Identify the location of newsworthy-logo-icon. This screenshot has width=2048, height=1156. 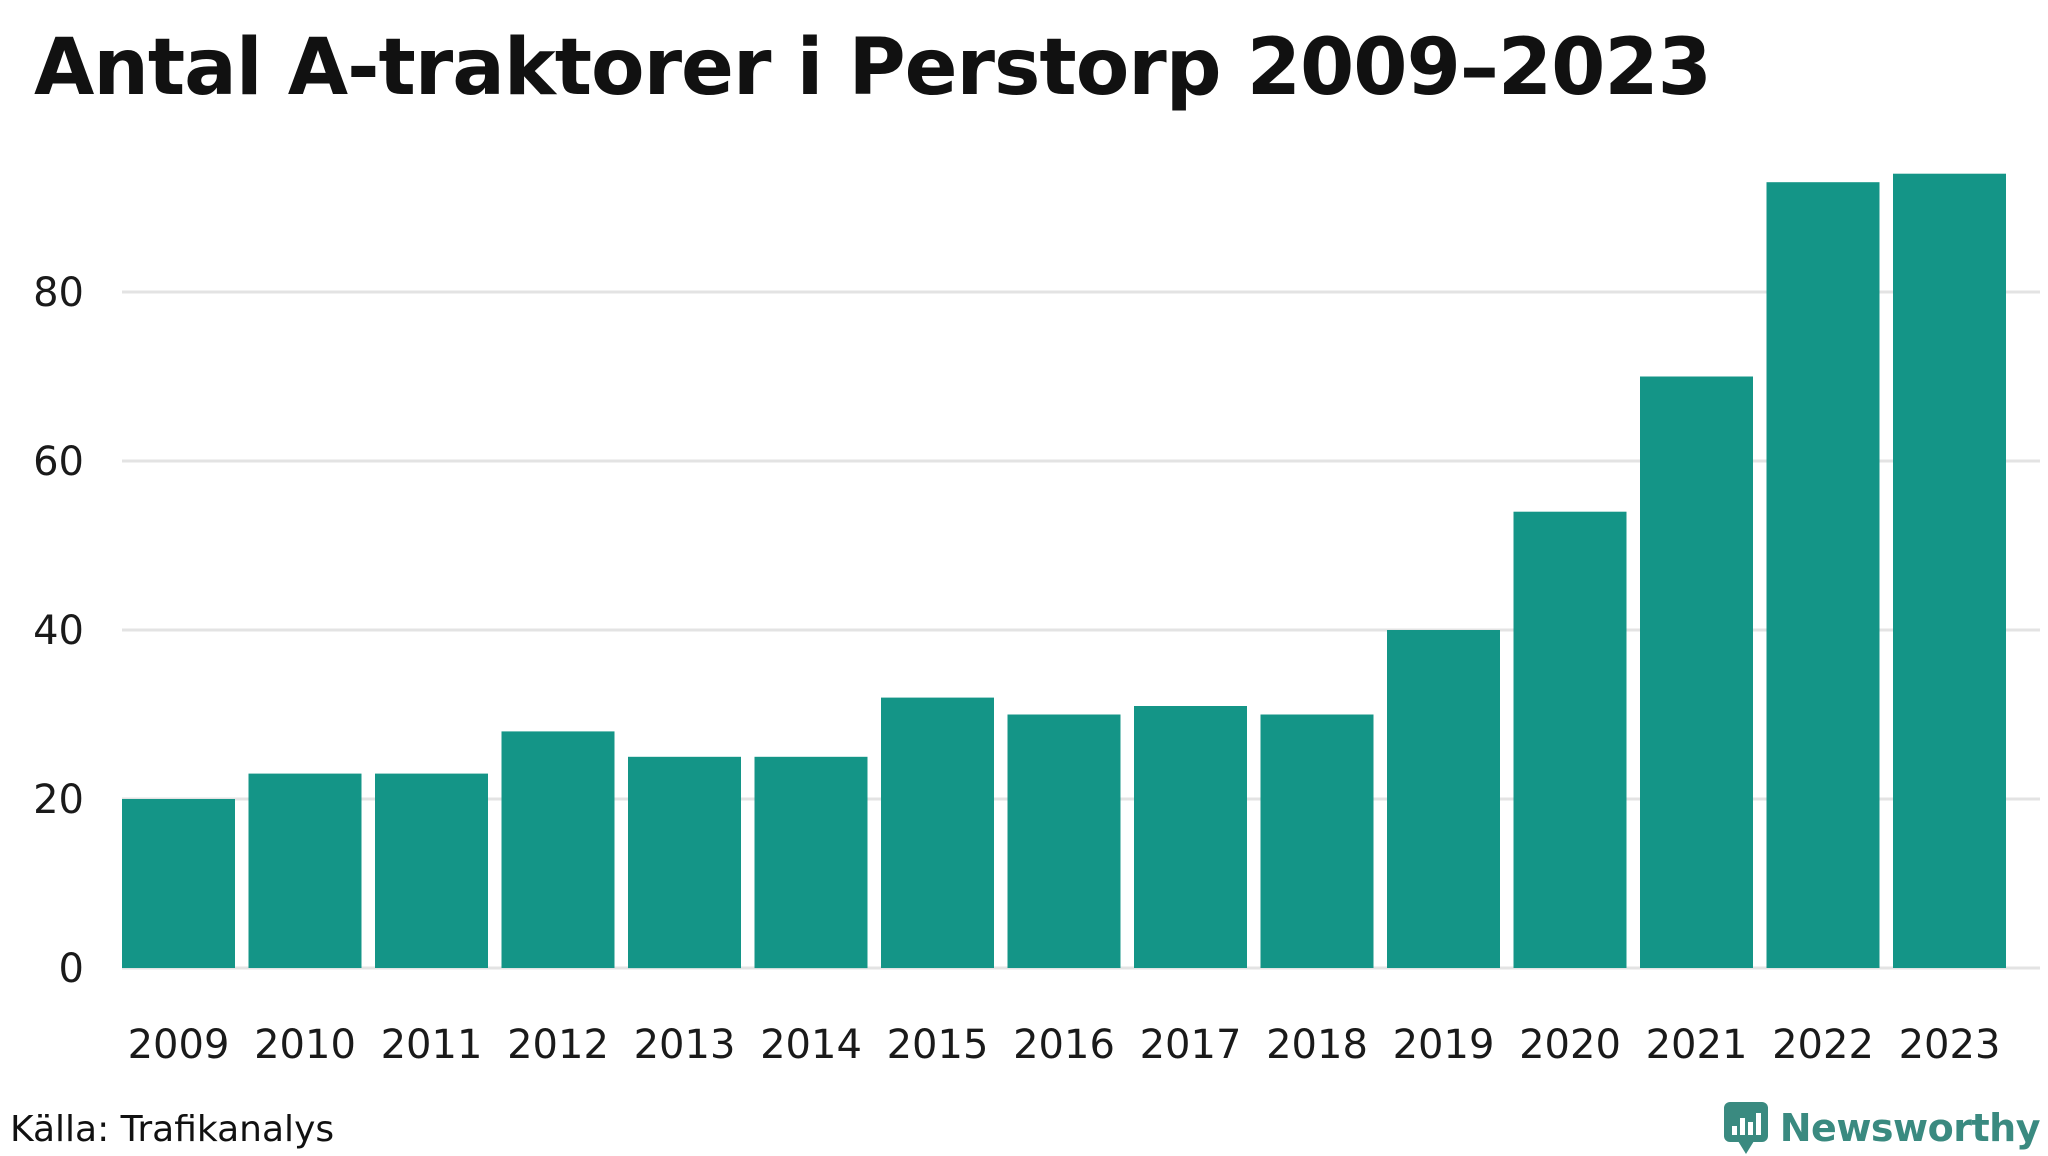
(1745, 1128).